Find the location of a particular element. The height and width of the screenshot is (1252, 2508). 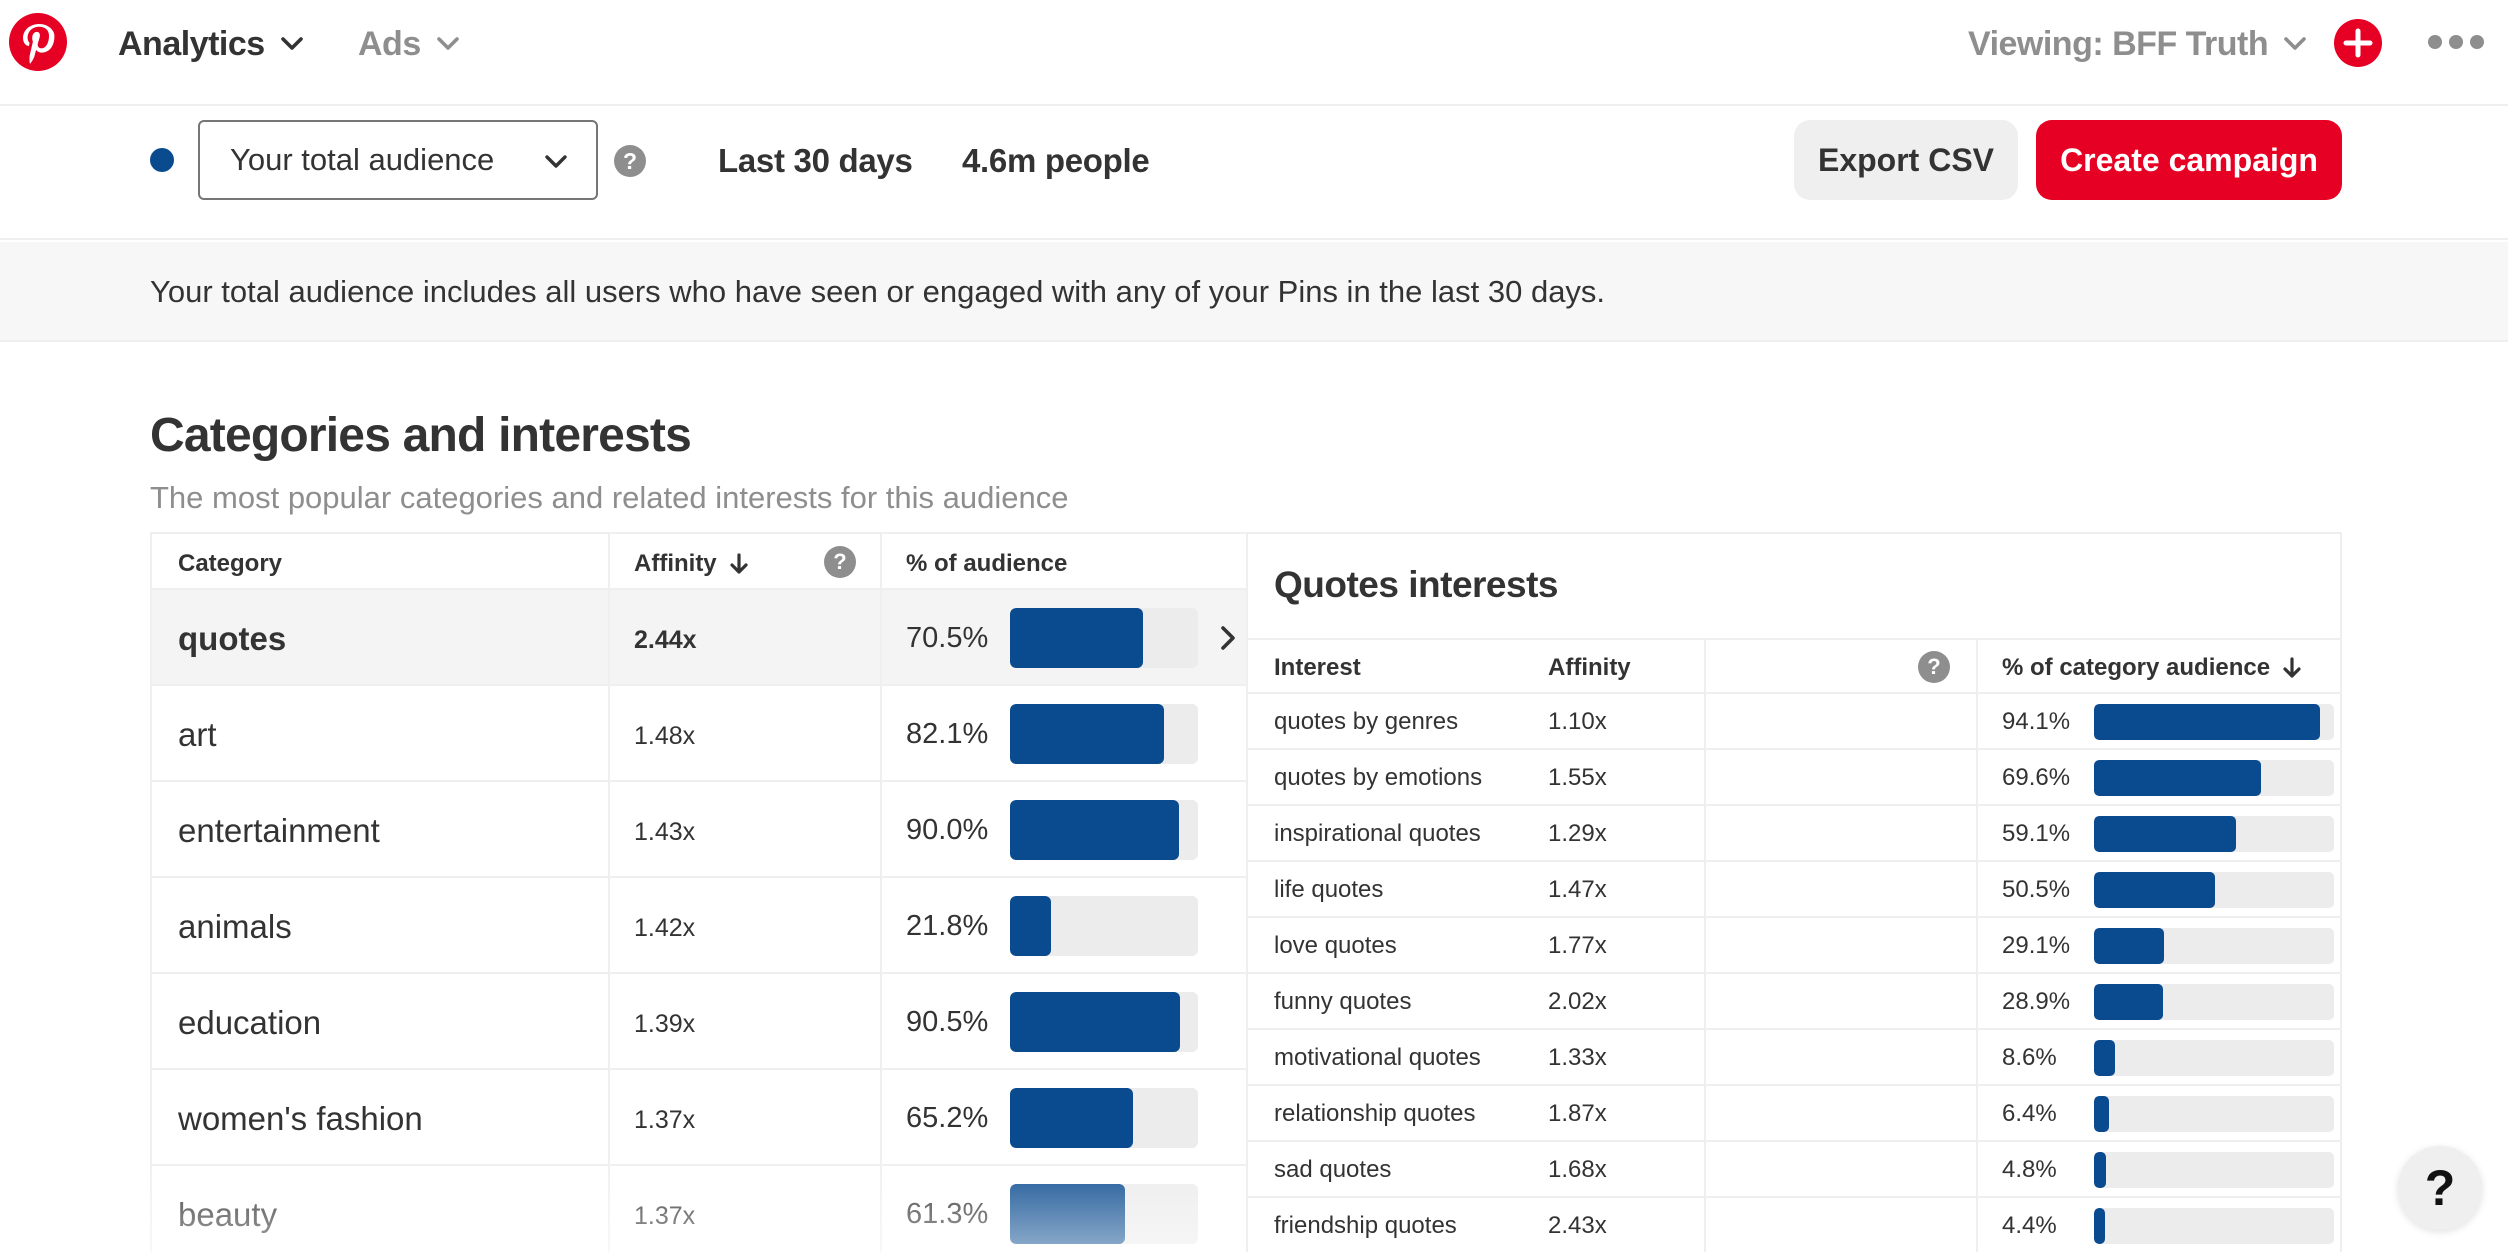

audience-help-icon: ? is located at coordinates (630, 161).